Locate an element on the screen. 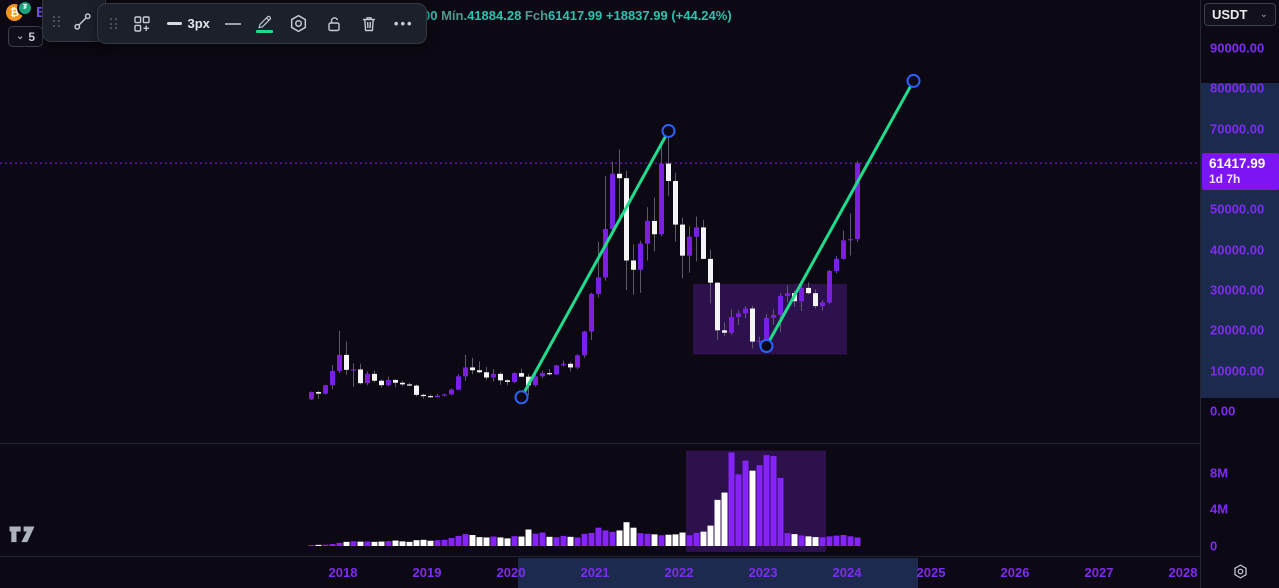 The image size is (1279, 588). price-axis-selection-band is located at coordinates (1240, 240).